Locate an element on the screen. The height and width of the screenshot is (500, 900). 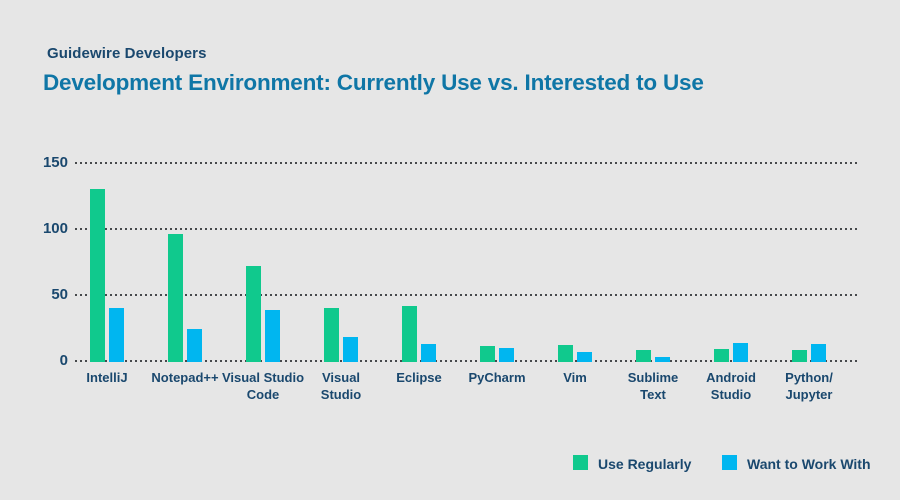
legend-swatch-use-regularly is located at coordinates (580, 462).